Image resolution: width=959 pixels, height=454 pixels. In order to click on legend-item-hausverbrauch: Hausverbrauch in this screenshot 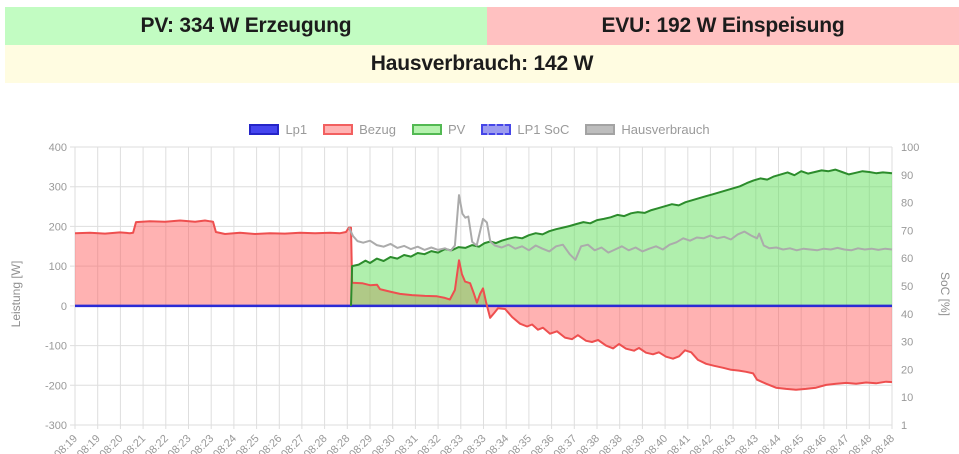, I will do `click(647, 129)`.